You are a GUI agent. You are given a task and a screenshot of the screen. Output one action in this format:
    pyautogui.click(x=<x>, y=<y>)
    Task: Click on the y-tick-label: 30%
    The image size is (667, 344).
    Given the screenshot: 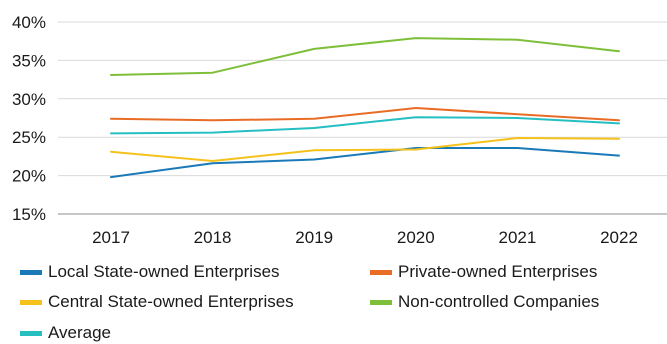 What is the action you would take?
    pyautogui.click(x=29, y=99)
    